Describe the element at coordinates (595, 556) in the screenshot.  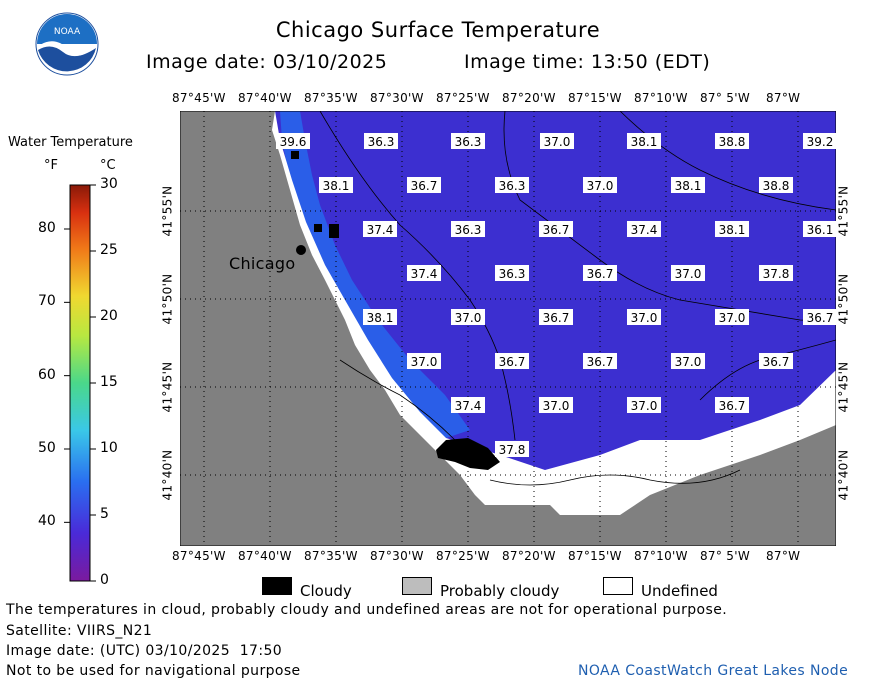
I see `lon-label-bottom: 87°15'W` at that location.